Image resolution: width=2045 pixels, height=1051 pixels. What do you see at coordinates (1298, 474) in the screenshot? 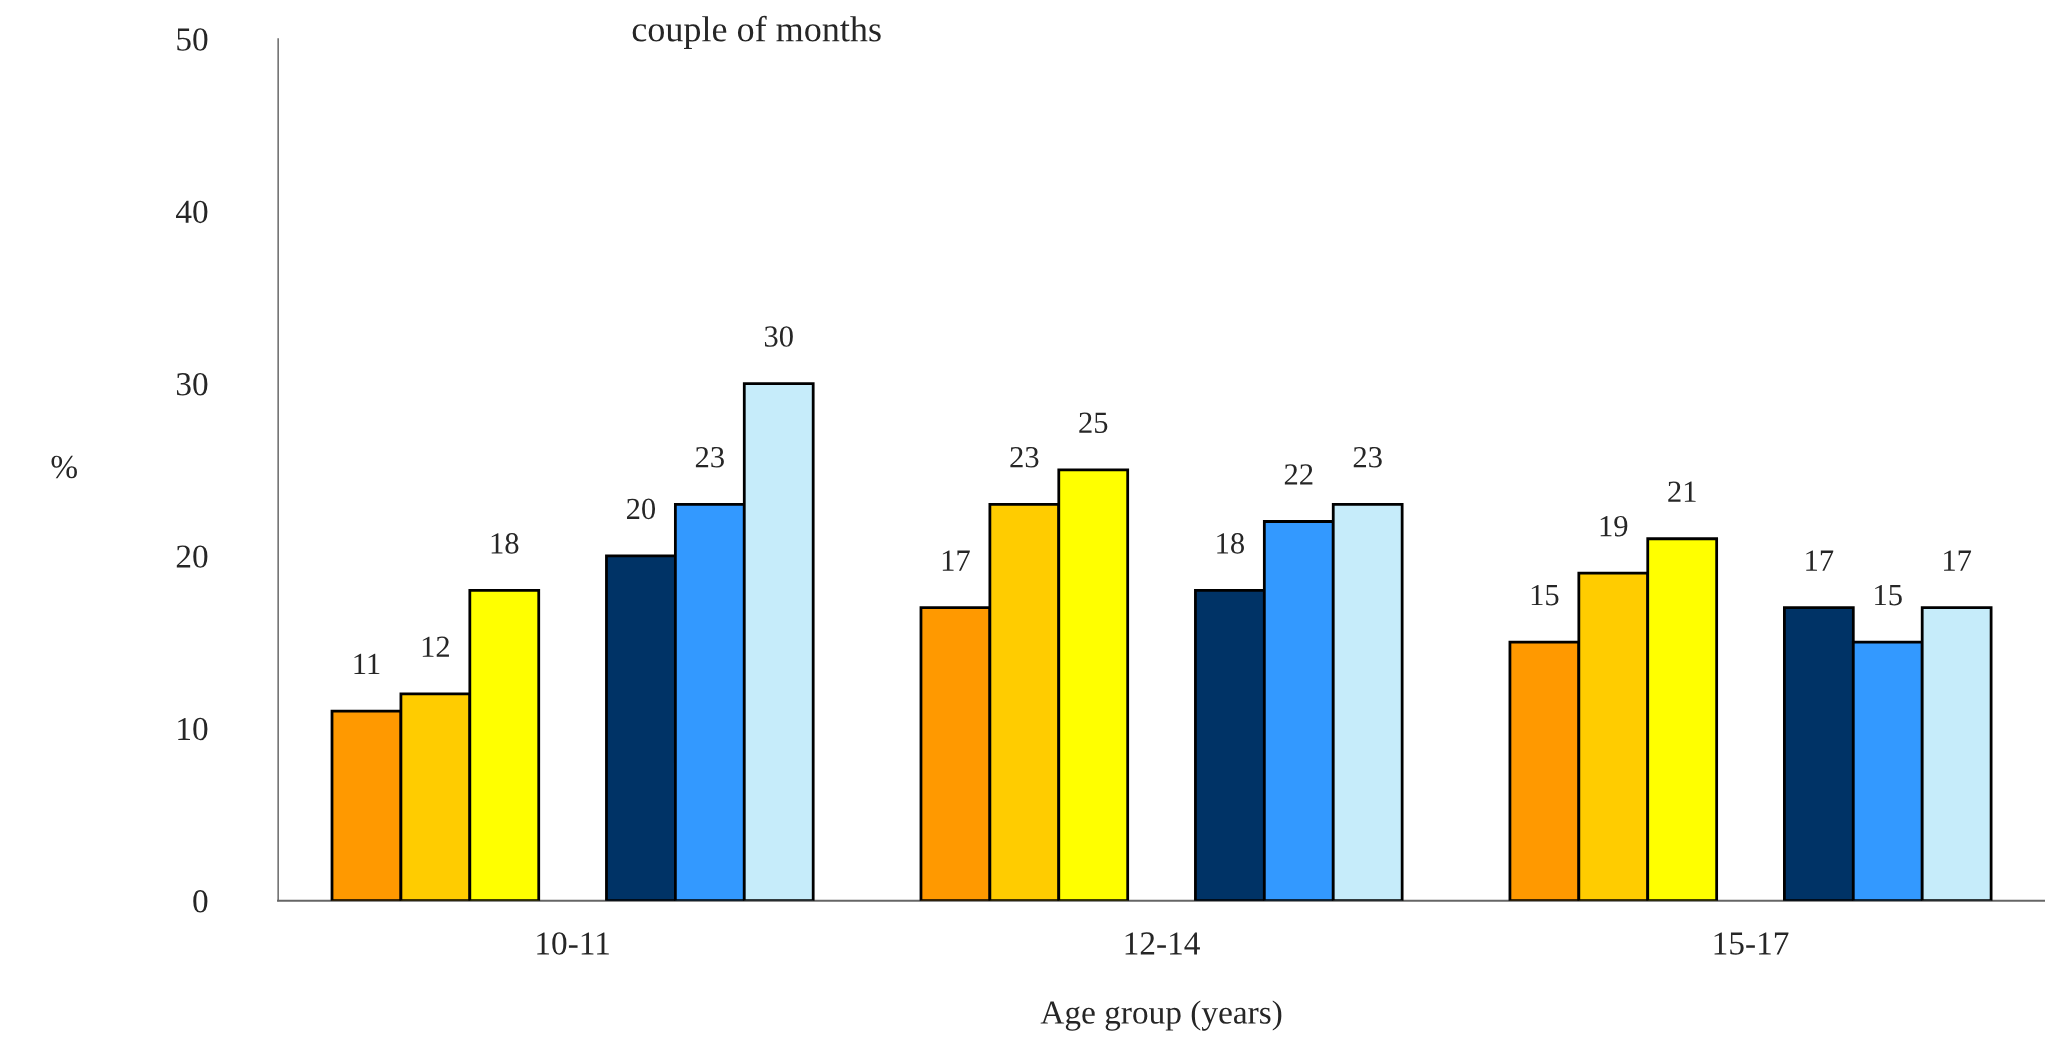
I see `data-label: 22` at bounding box center [1298, 474].